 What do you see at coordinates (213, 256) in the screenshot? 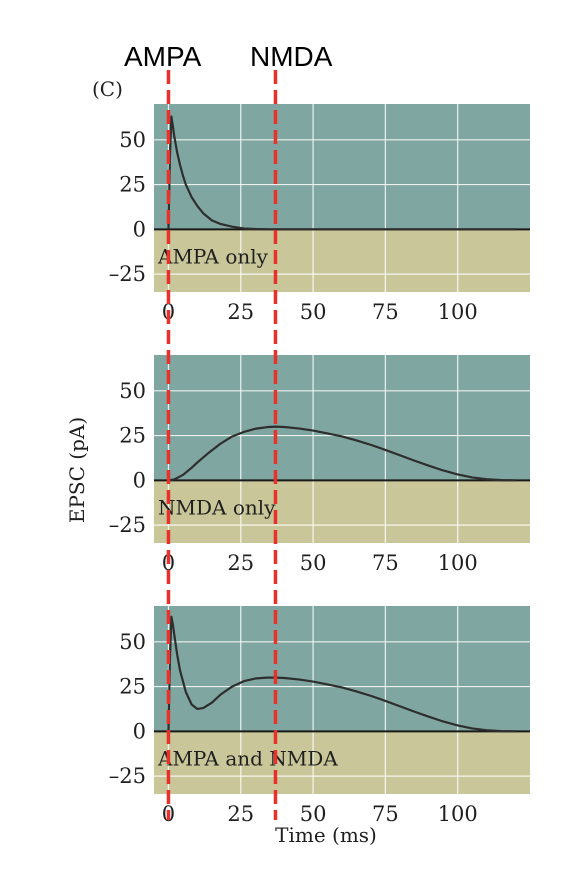
I see `panel-condition-label: AMPA only` at bounding box center [213, 256].